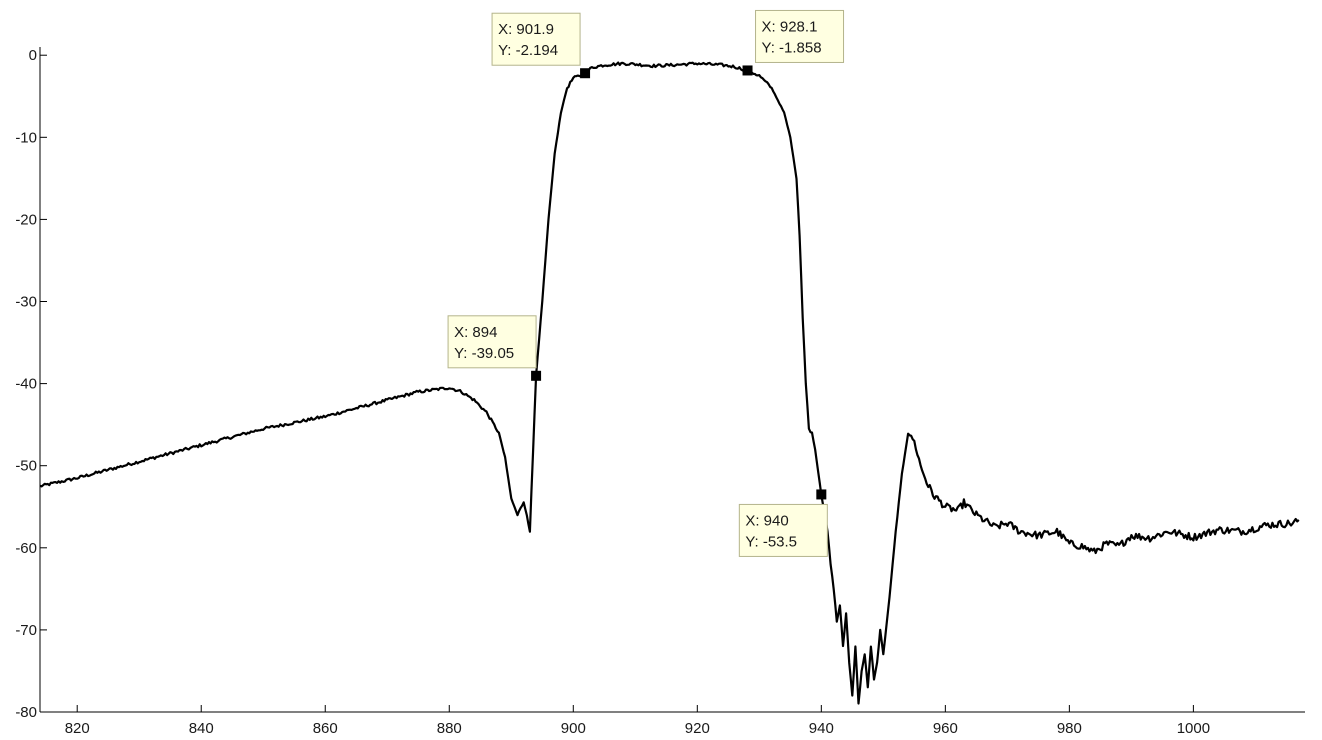 This screenshot has width=1322, height=740. I want to click on data-tip-y-label: Y: -53.5, so click(771, 541).